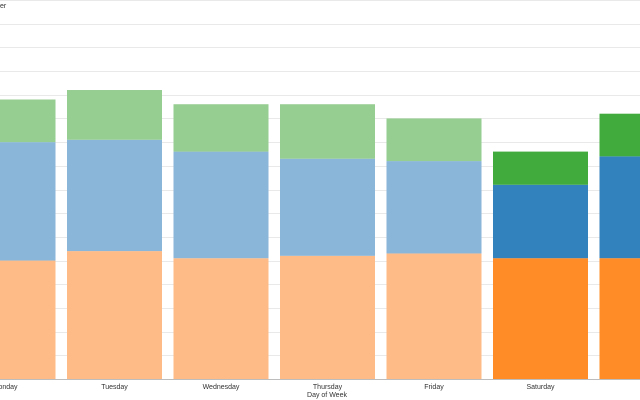 The width and height of the screenshot is (640, 400). What do you see at coordinates (434, 207) in the screenshot?
I see `bar-friday-middle` at bounding box center [434, 207].